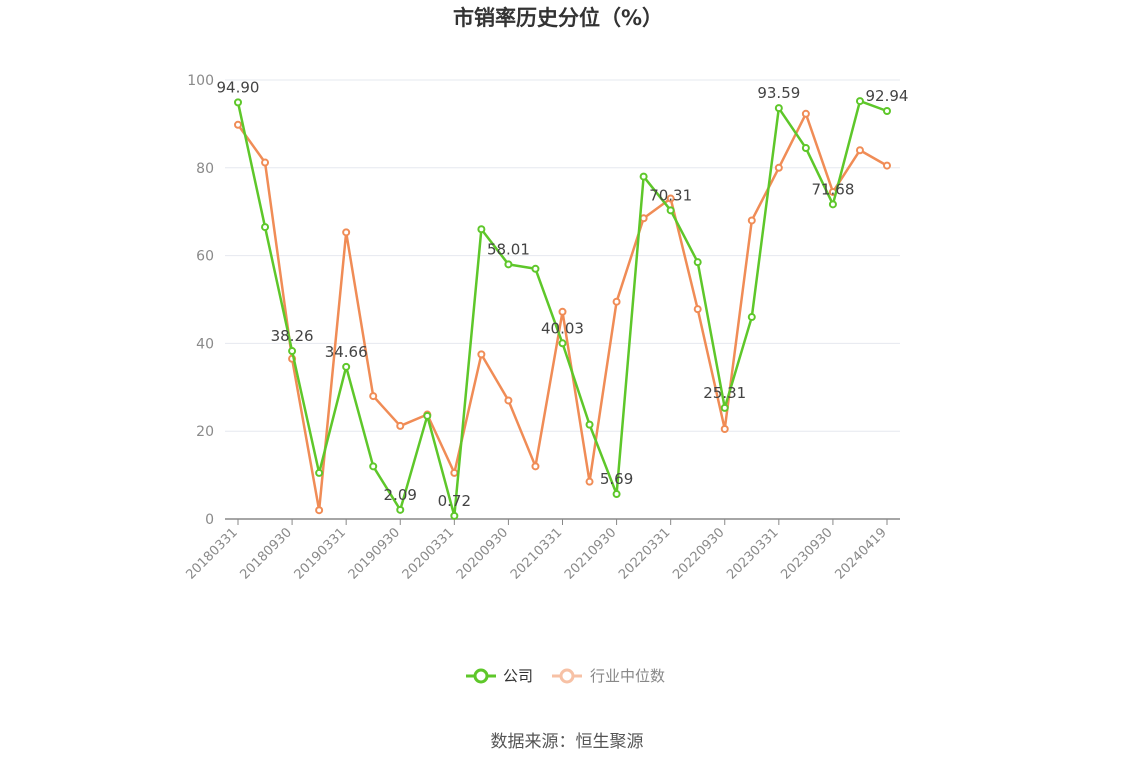 This screenshot has height=766, width=1134. Describe the element at coordinates (205, 169) in the screenshot. I see `y-tick-label: 80` at that location.